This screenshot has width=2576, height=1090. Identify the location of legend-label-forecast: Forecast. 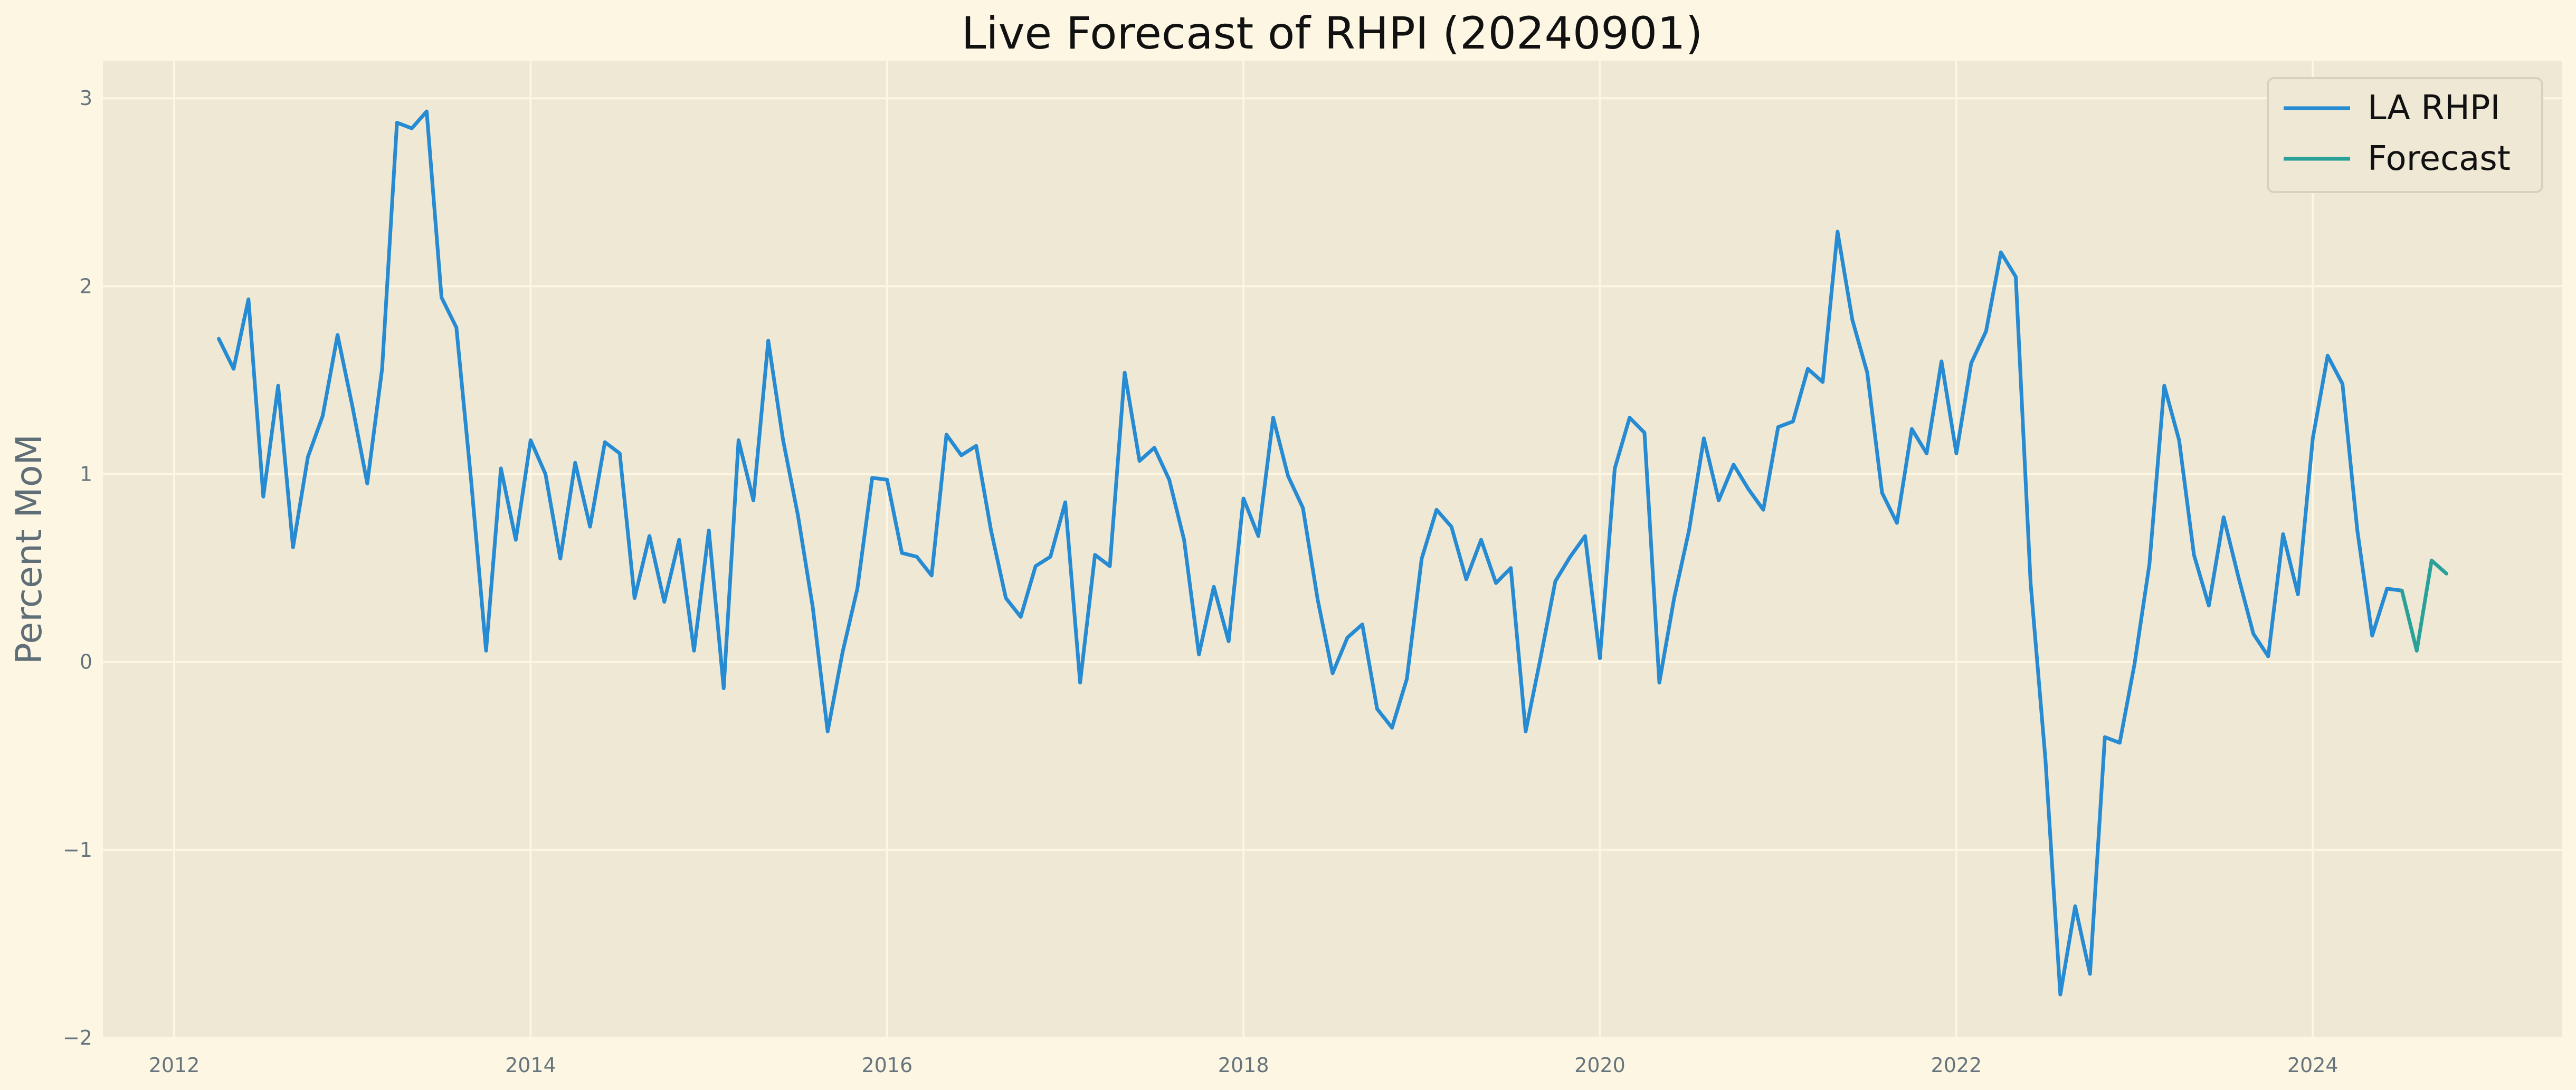
(2439, 158).